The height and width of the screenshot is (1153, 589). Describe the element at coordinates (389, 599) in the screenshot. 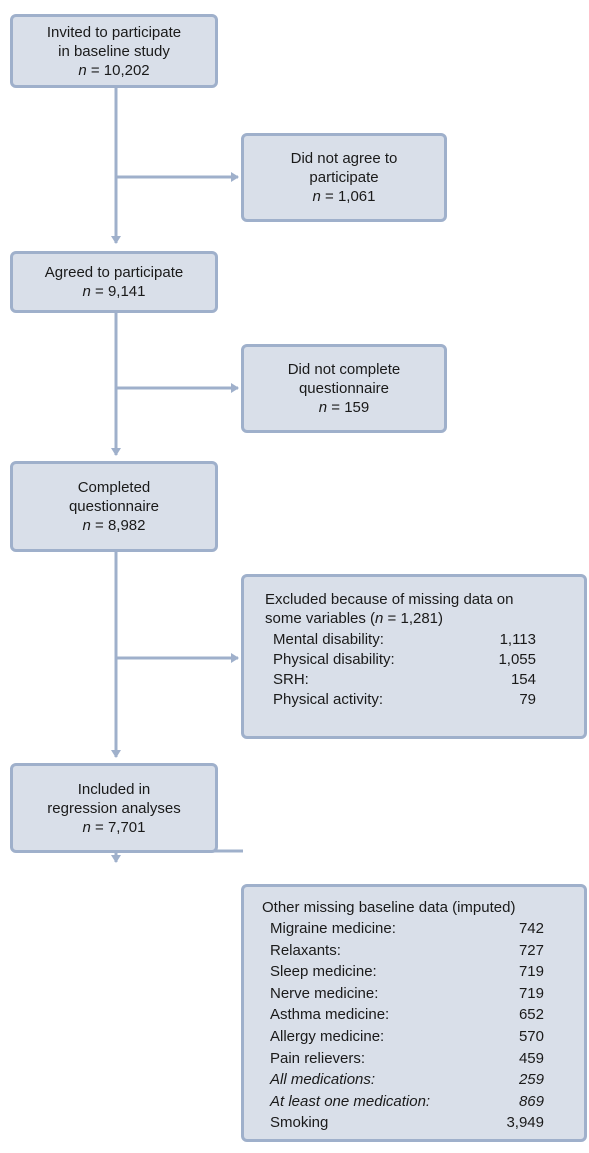

I see `excluded-header-line1: Excluded because of missing data on` at that location.